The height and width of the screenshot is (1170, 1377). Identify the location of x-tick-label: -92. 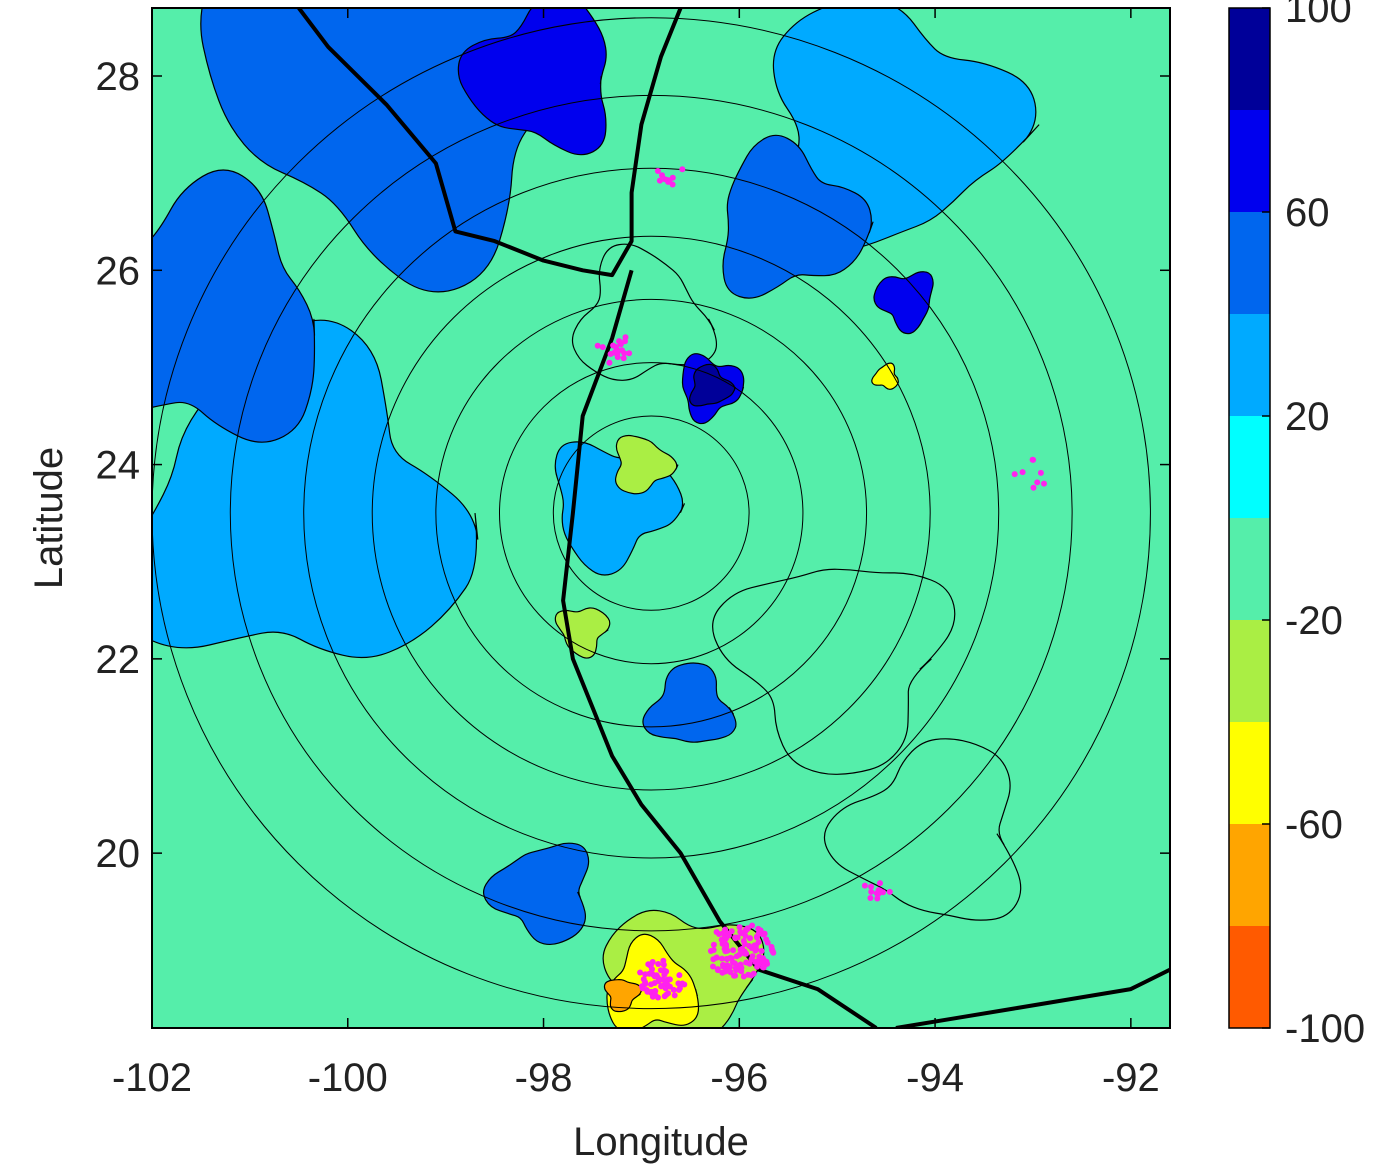
(1131, 1078).